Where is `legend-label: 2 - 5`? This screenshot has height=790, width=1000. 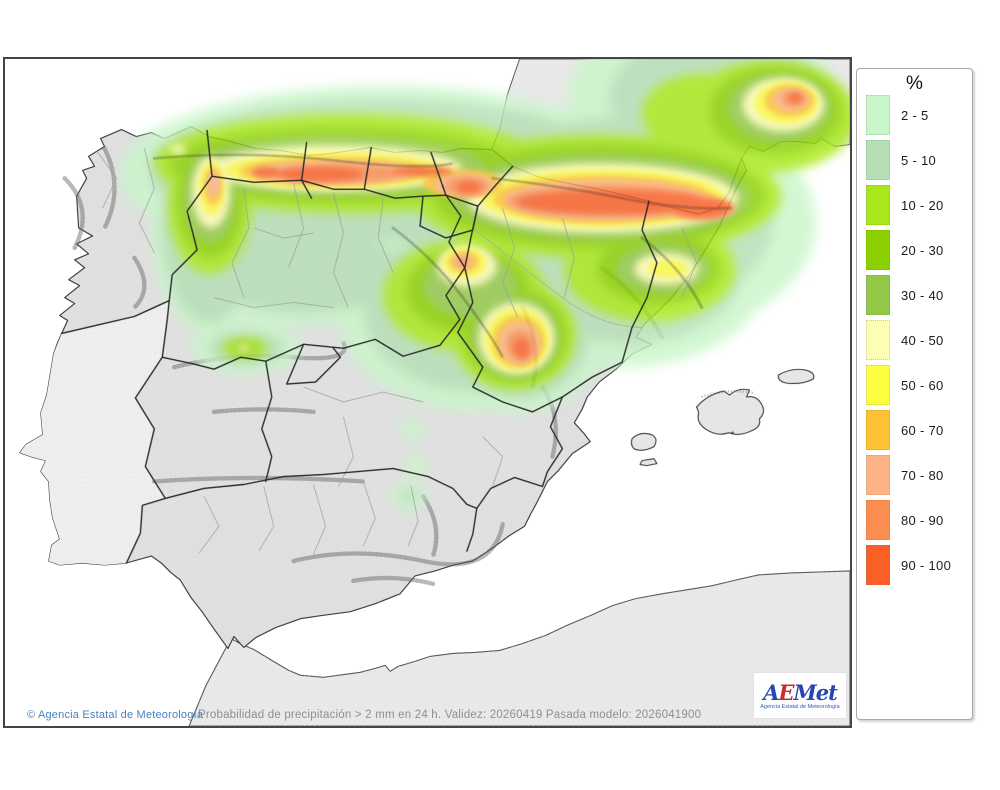 legend-label: 2 - 5 is located at coordinates (915, 115).